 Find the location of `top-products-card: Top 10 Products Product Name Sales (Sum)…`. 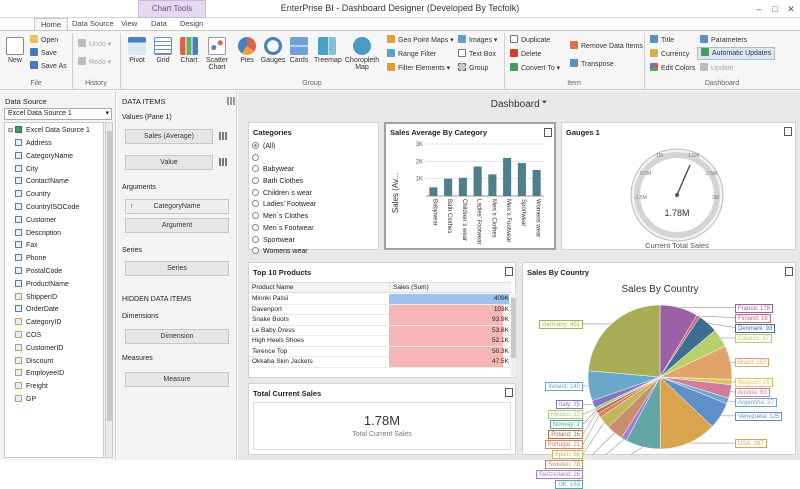

top-products-card: Top 10 Products Product Name Sales (Sum)… is located at coordinates (382, 320).